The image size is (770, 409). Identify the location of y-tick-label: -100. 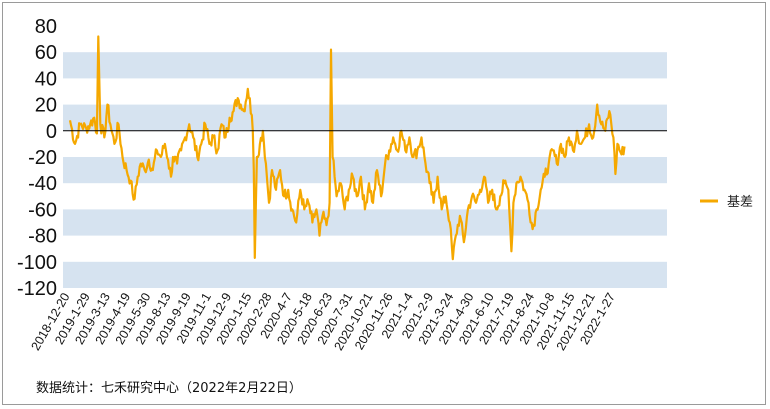
(37, 263).